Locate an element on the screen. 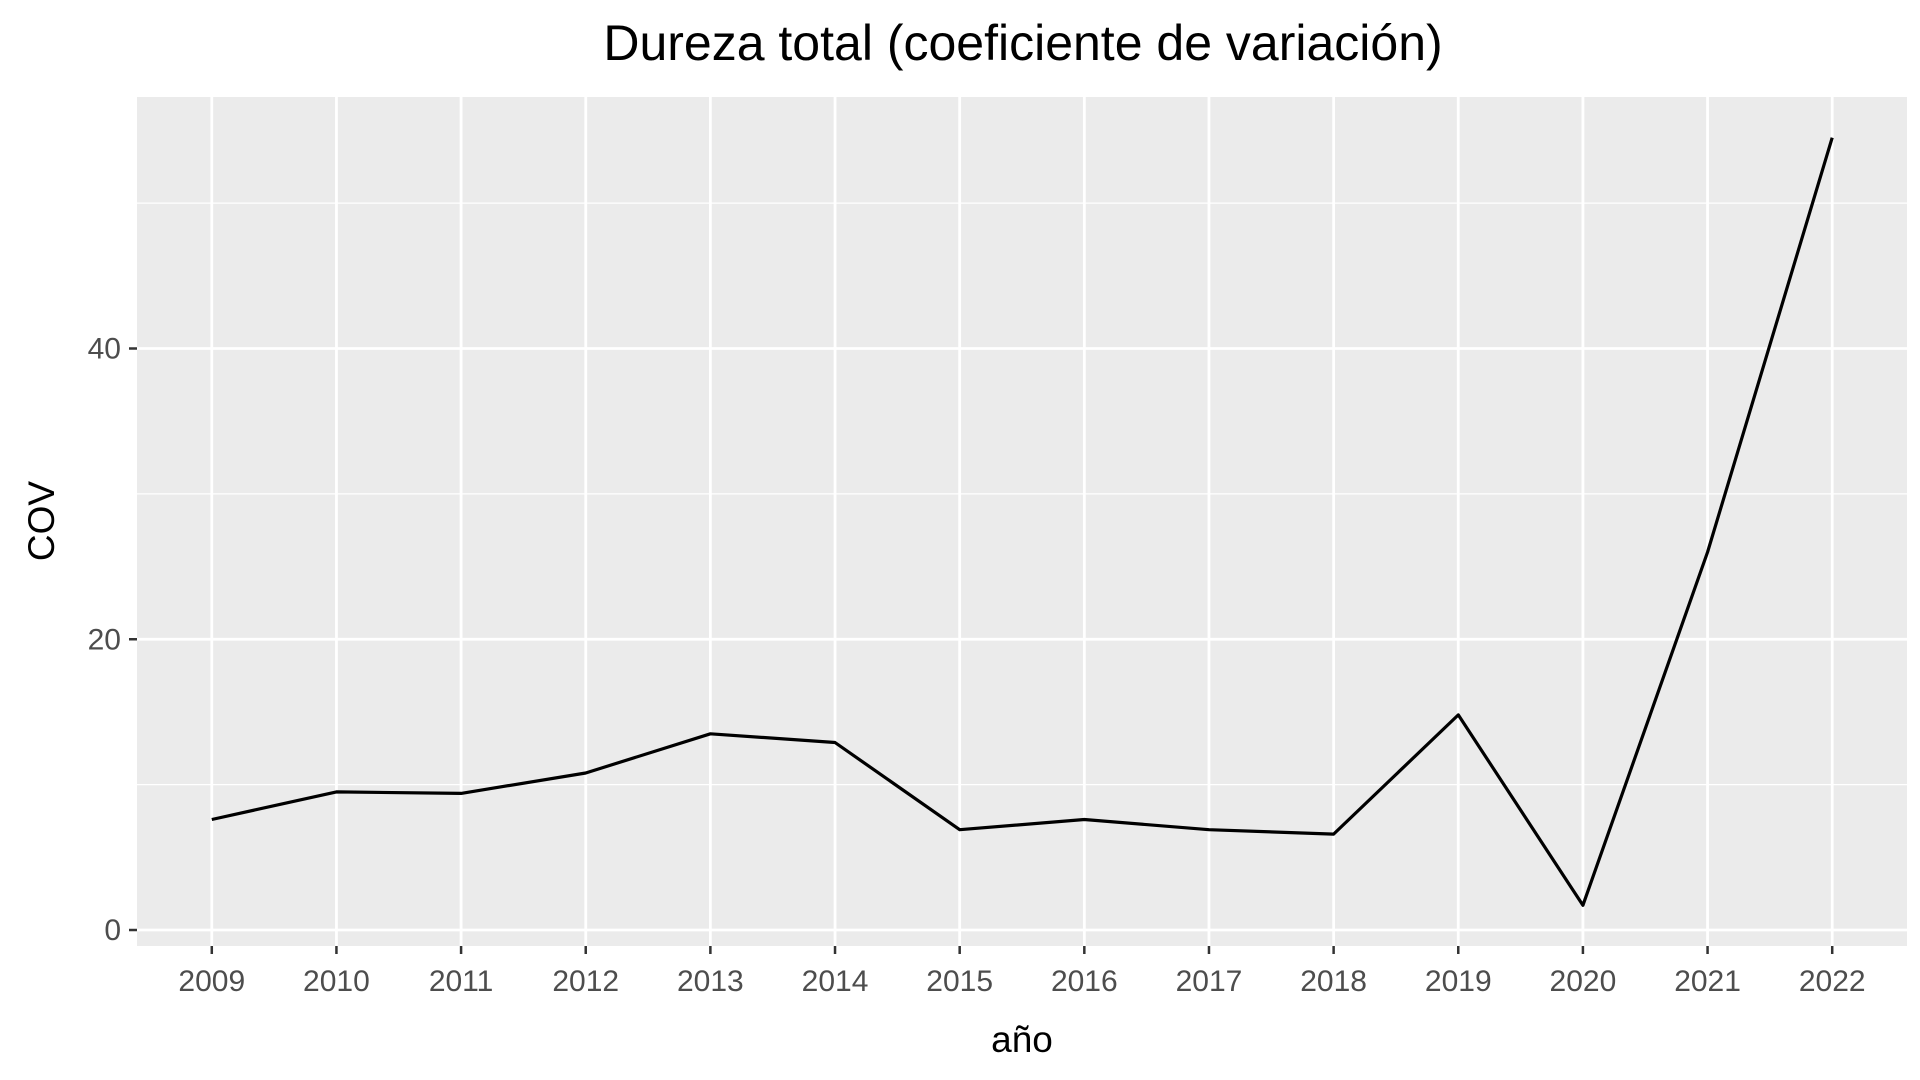 This screenshot has width=1920, height=1080. x-tick-label: 2013 is located at coordinates (710, 981).